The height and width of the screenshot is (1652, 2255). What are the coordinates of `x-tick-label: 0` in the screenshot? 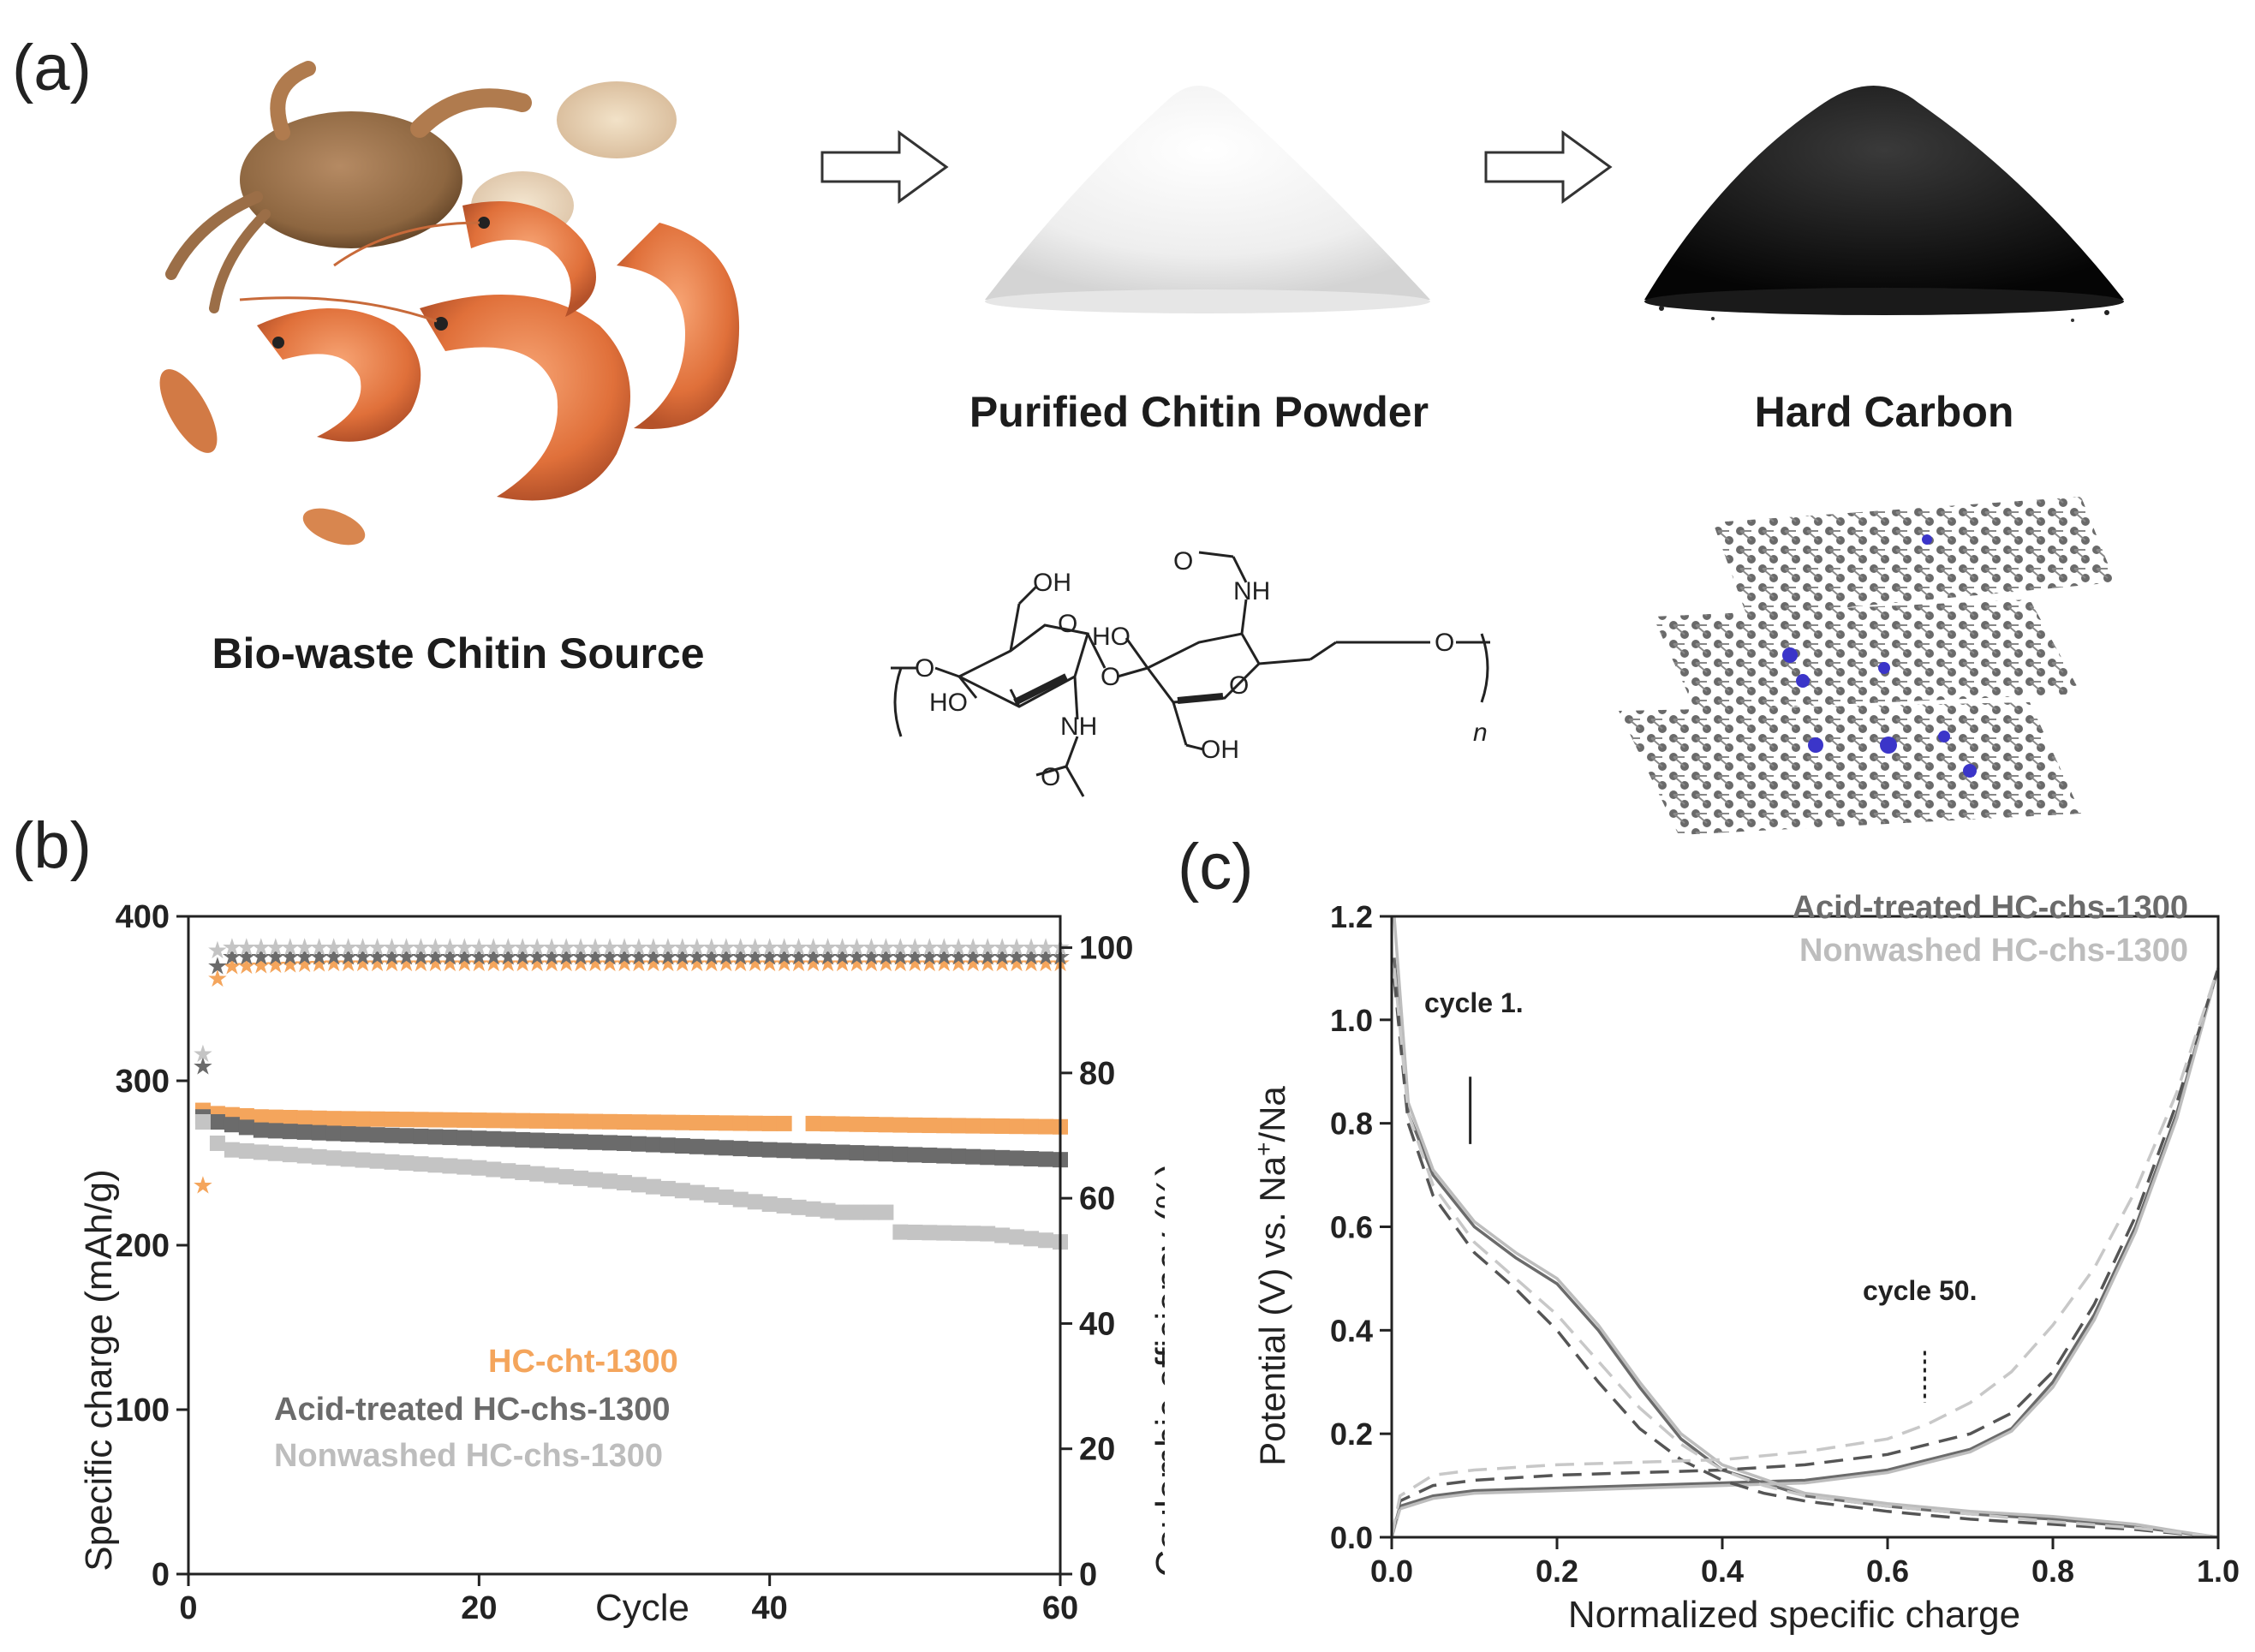 It's located at (188, 1608).